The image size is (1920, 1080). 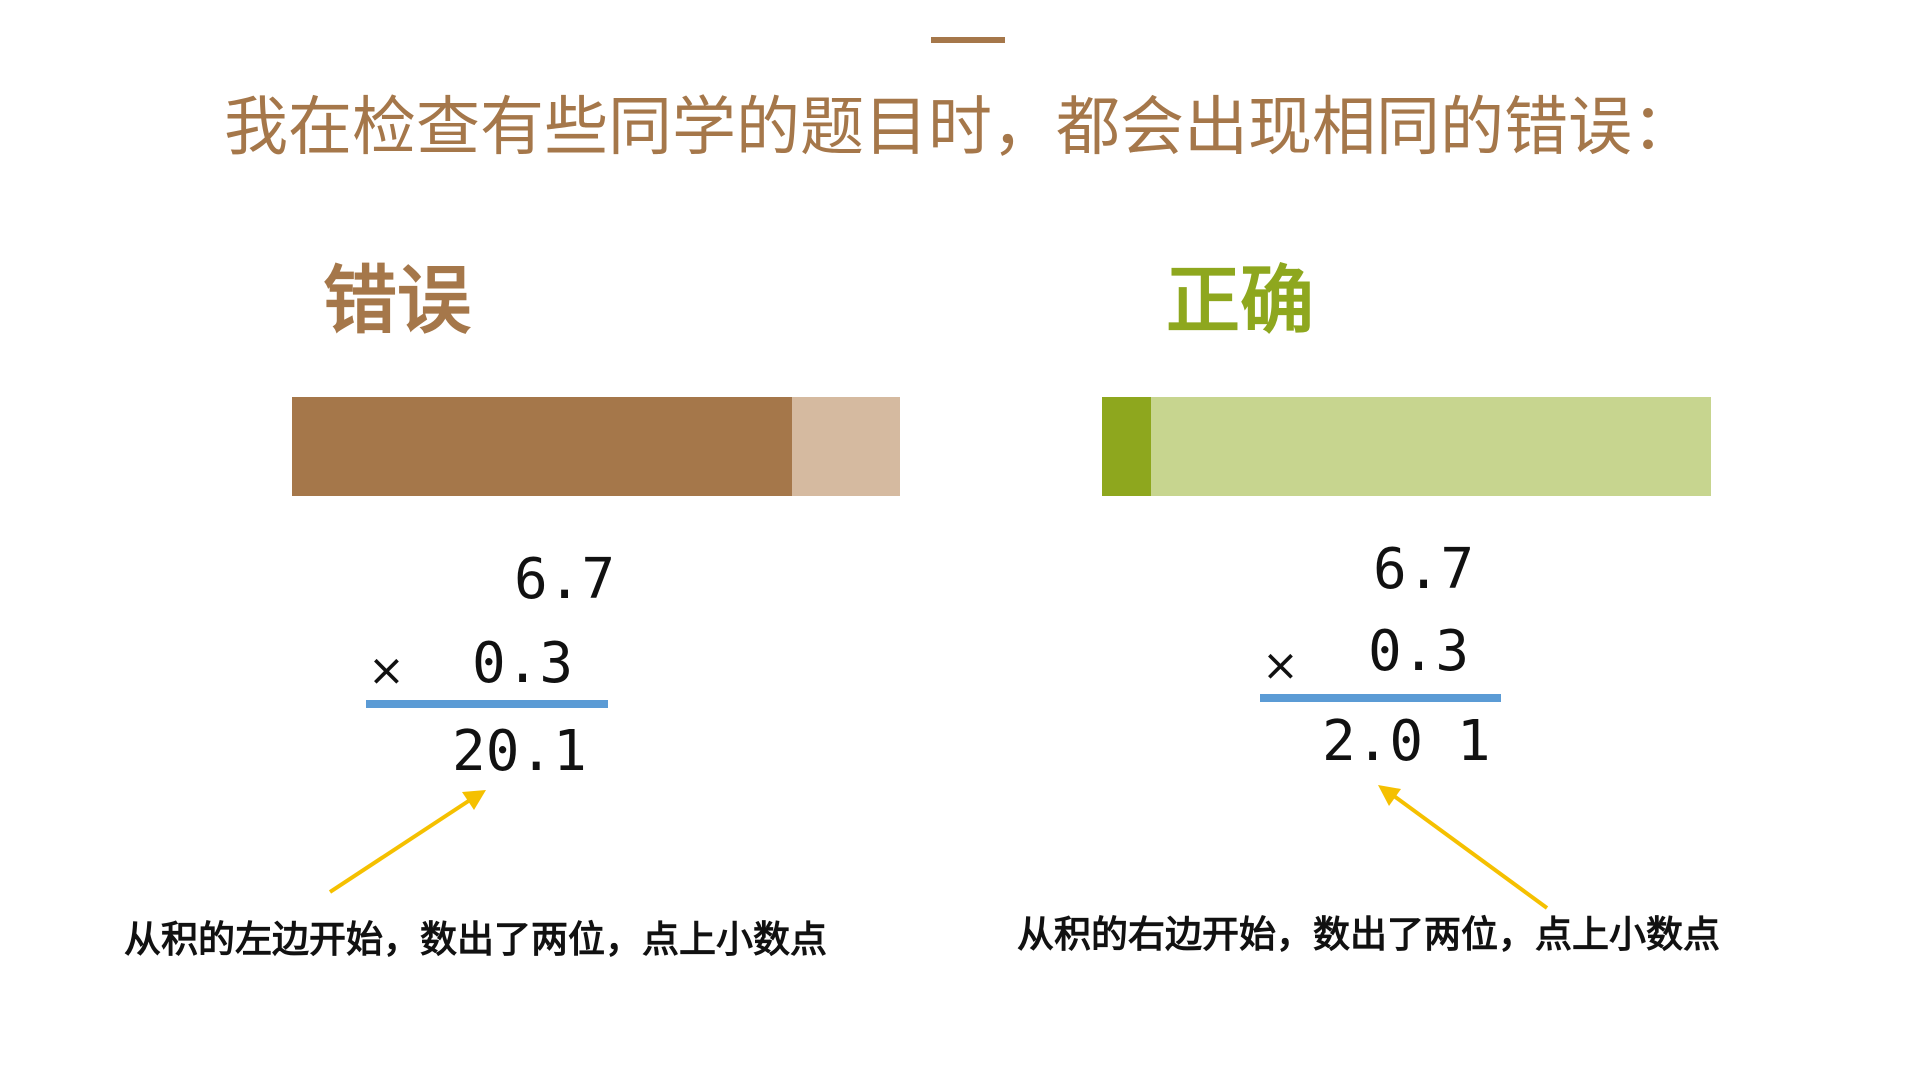 What do you see at coordinates (1406, 741) in the screenshot?
I see `right-product: 2.0 1` at bounding box center [1406, 741].